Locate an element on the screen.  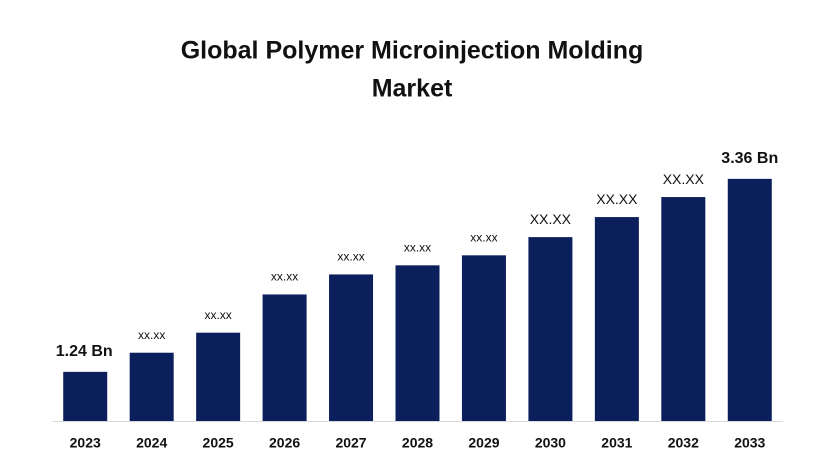
x-tick-label: 2028 is located at coordinates (417, 443).